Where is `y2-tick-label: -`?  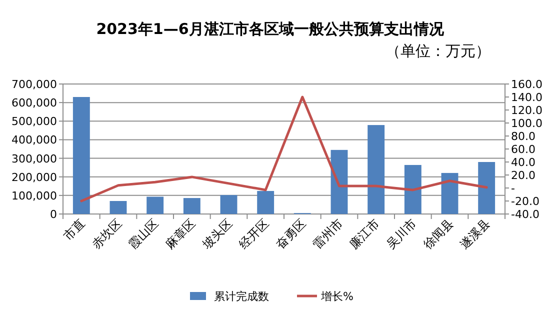 y2-tick-label: - is located at coordinates (513, 188).